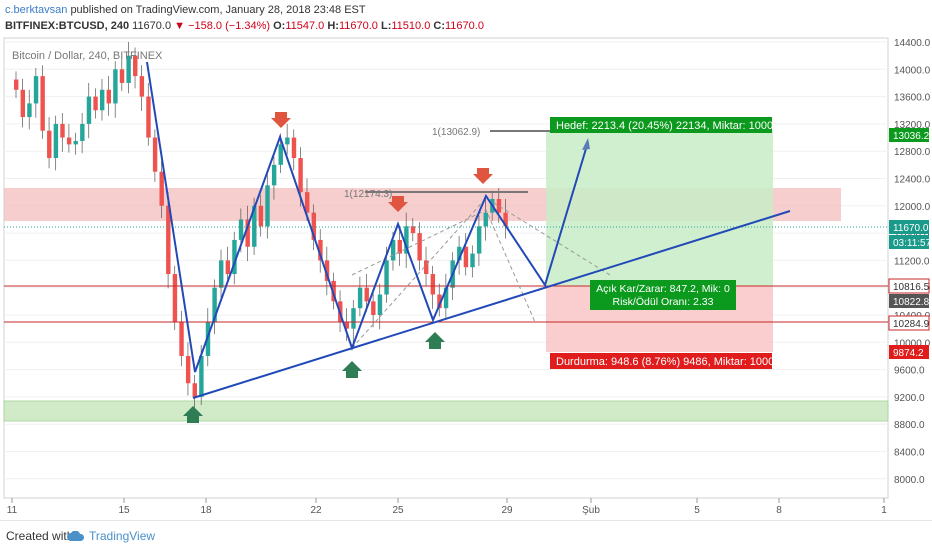  I want to click on time-axis-tick: 25, so click(398, 510).